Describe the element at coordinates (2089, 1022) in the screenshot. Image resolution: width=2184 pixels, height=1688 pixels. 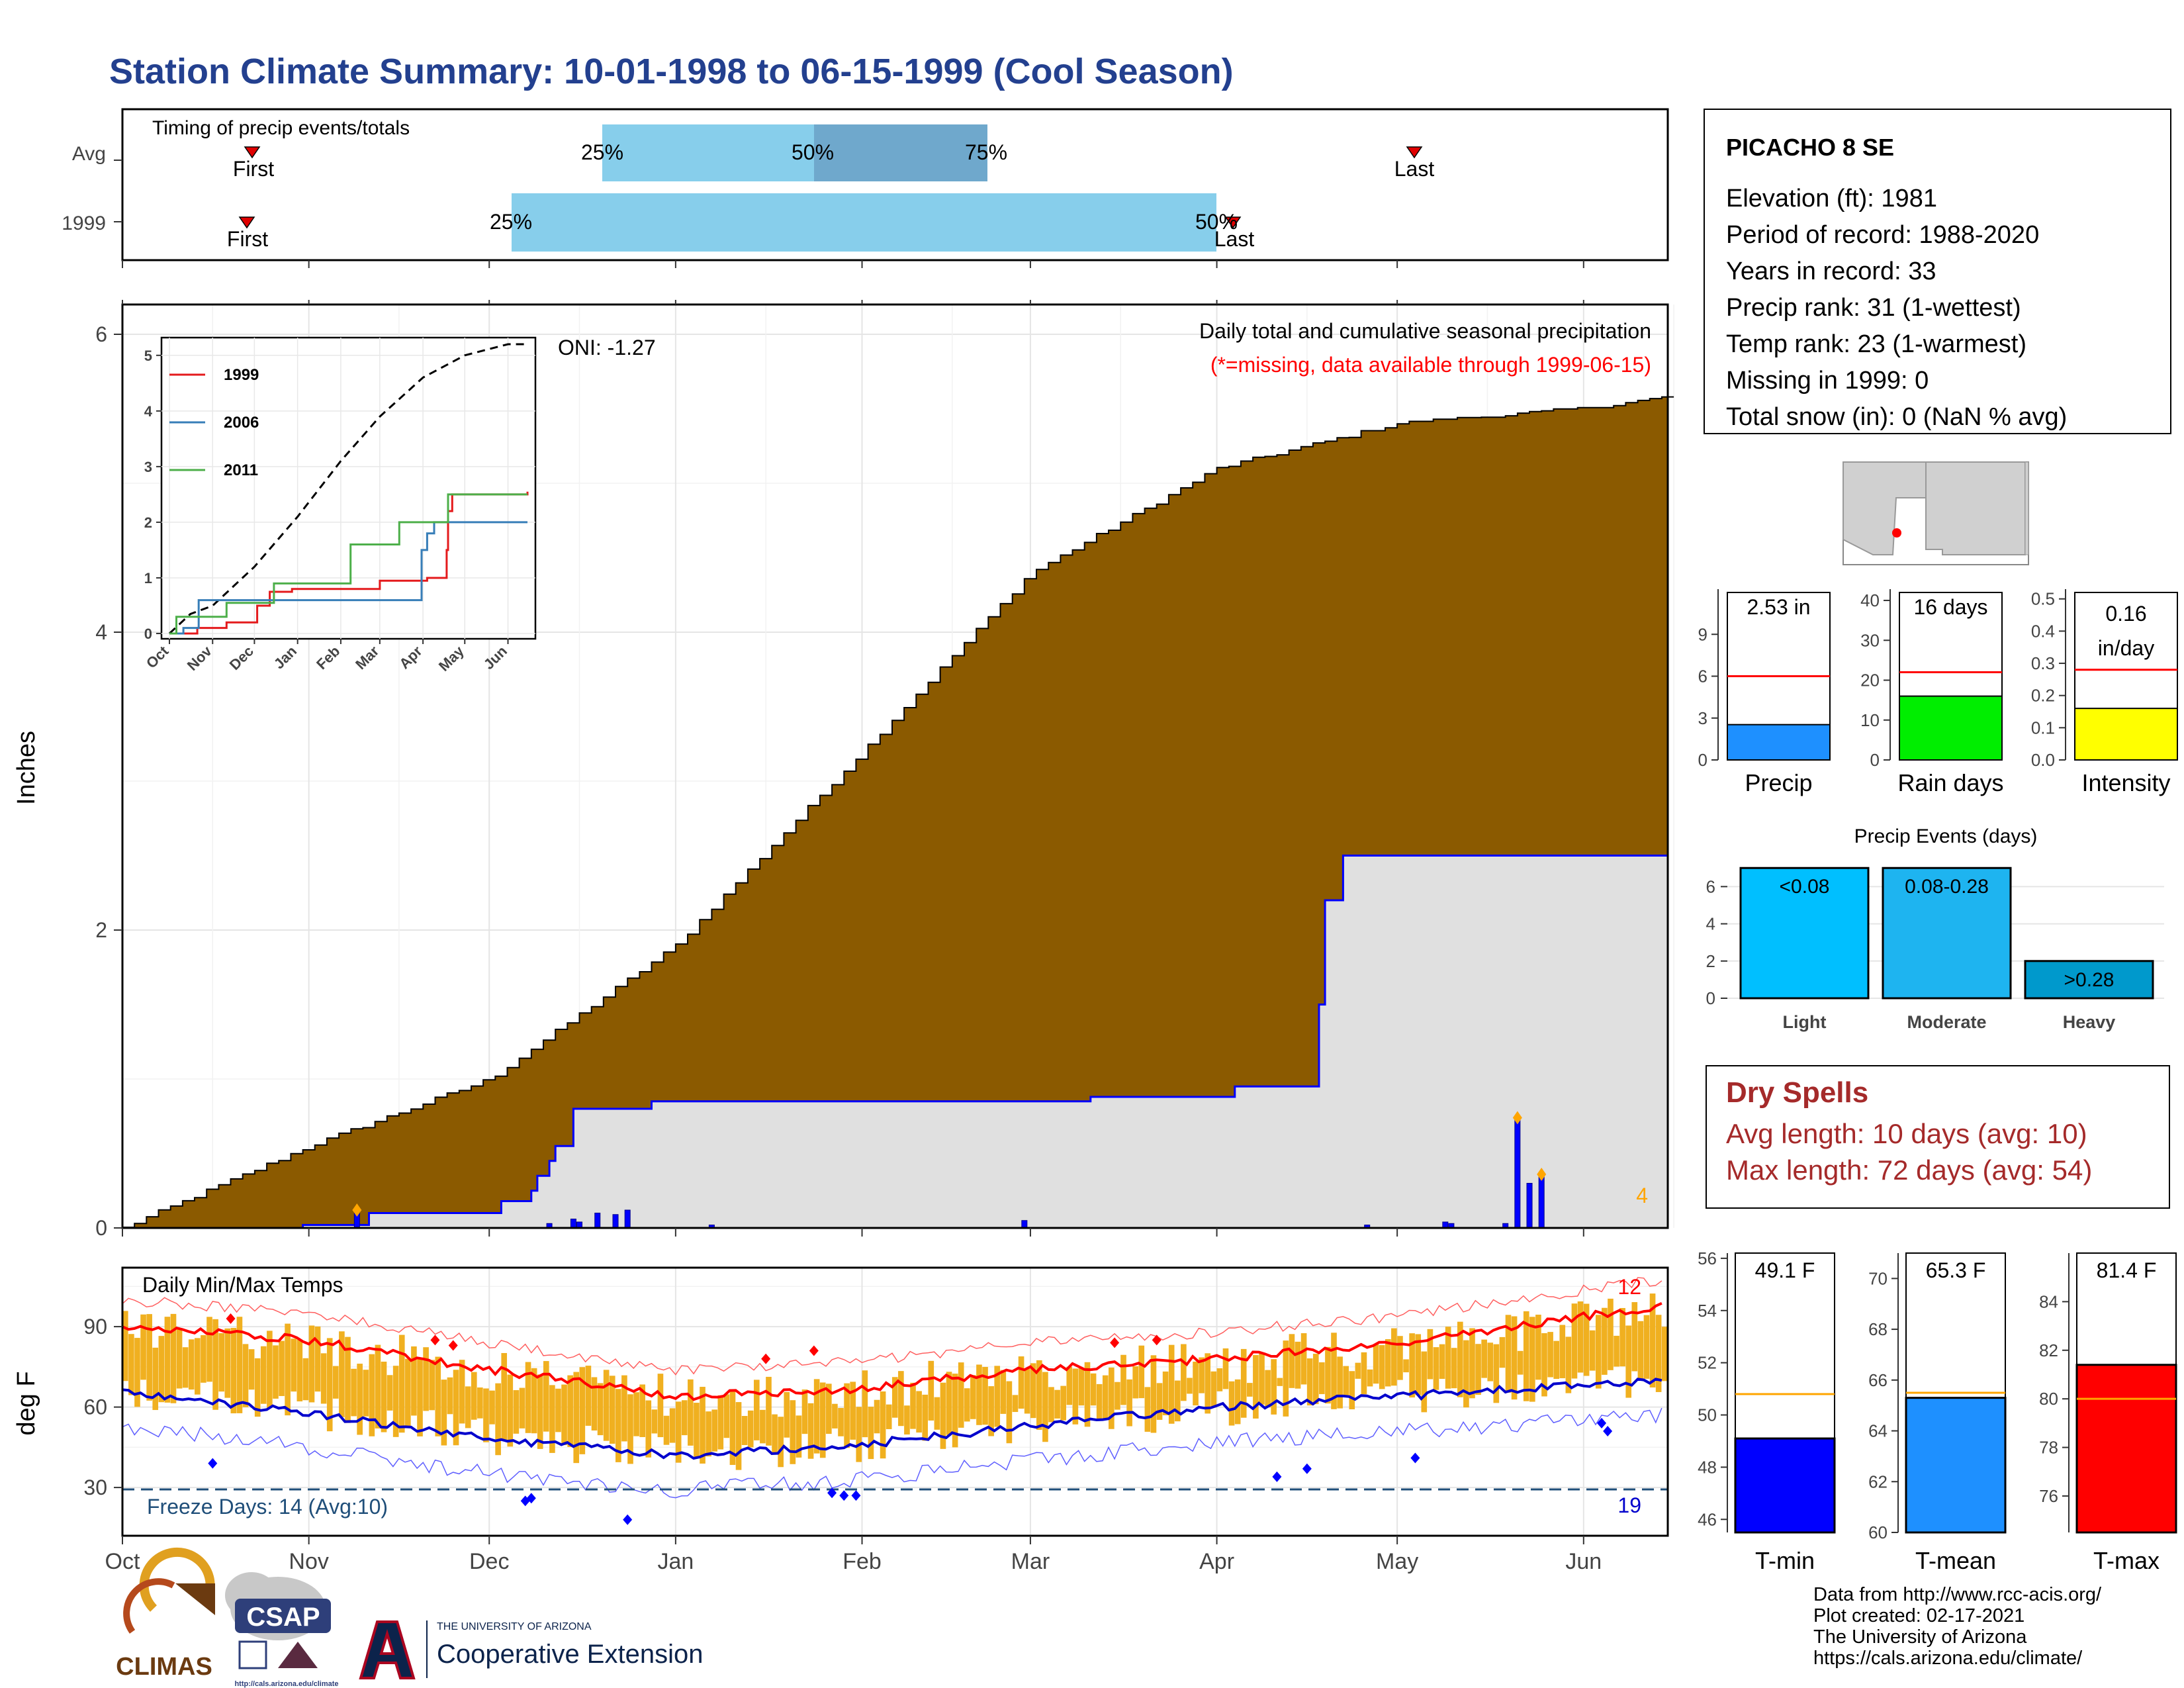
I see `precip-event-category-label: Heavy` at that location.